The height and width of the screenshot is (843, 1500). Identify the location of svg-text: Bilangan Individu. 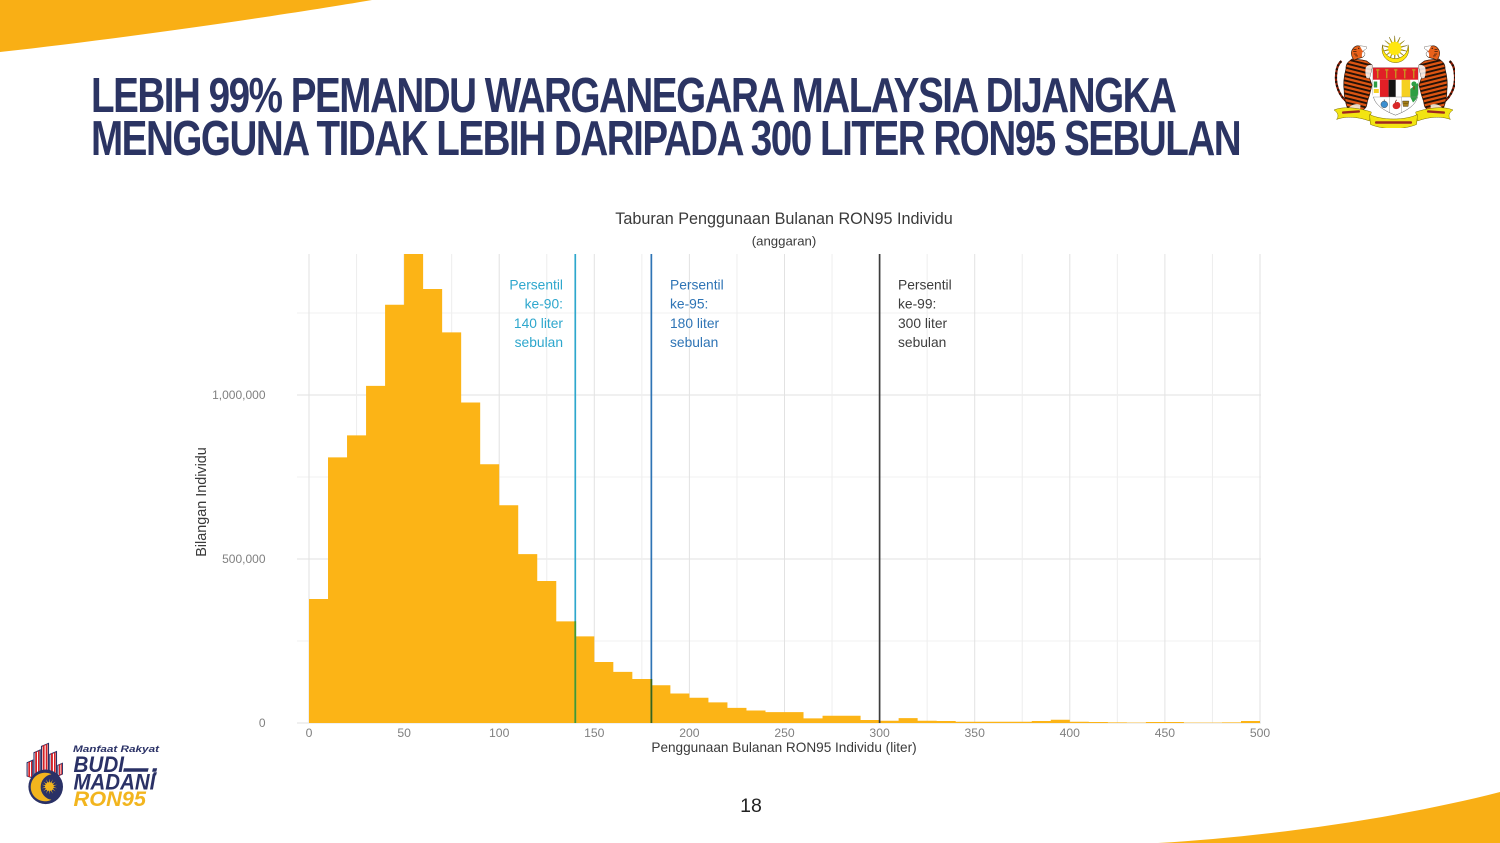
(202, 502).